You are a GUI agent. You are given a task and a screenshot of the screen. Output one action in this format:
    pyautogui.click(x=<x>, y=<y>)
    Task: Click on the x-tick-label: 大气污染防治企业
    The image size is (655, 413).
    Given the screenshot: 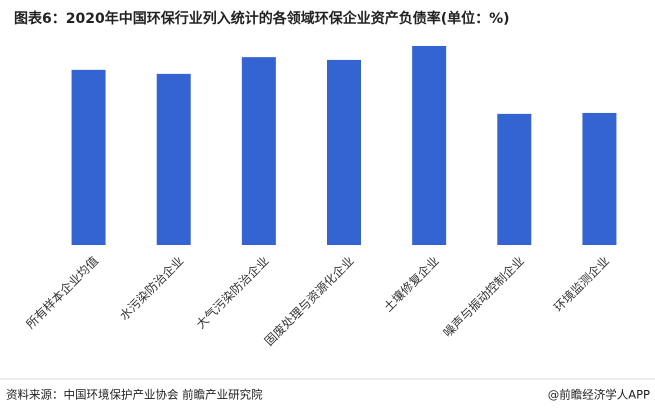 What is the action you would take?
    pyautogui.click(x=232, y=292)
    